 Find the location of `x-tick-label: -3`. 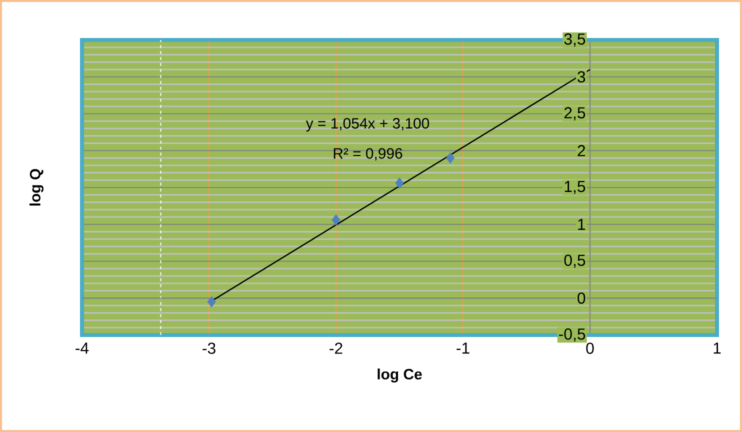

x-tick-label: -3 is located at coordinates (209, 348).